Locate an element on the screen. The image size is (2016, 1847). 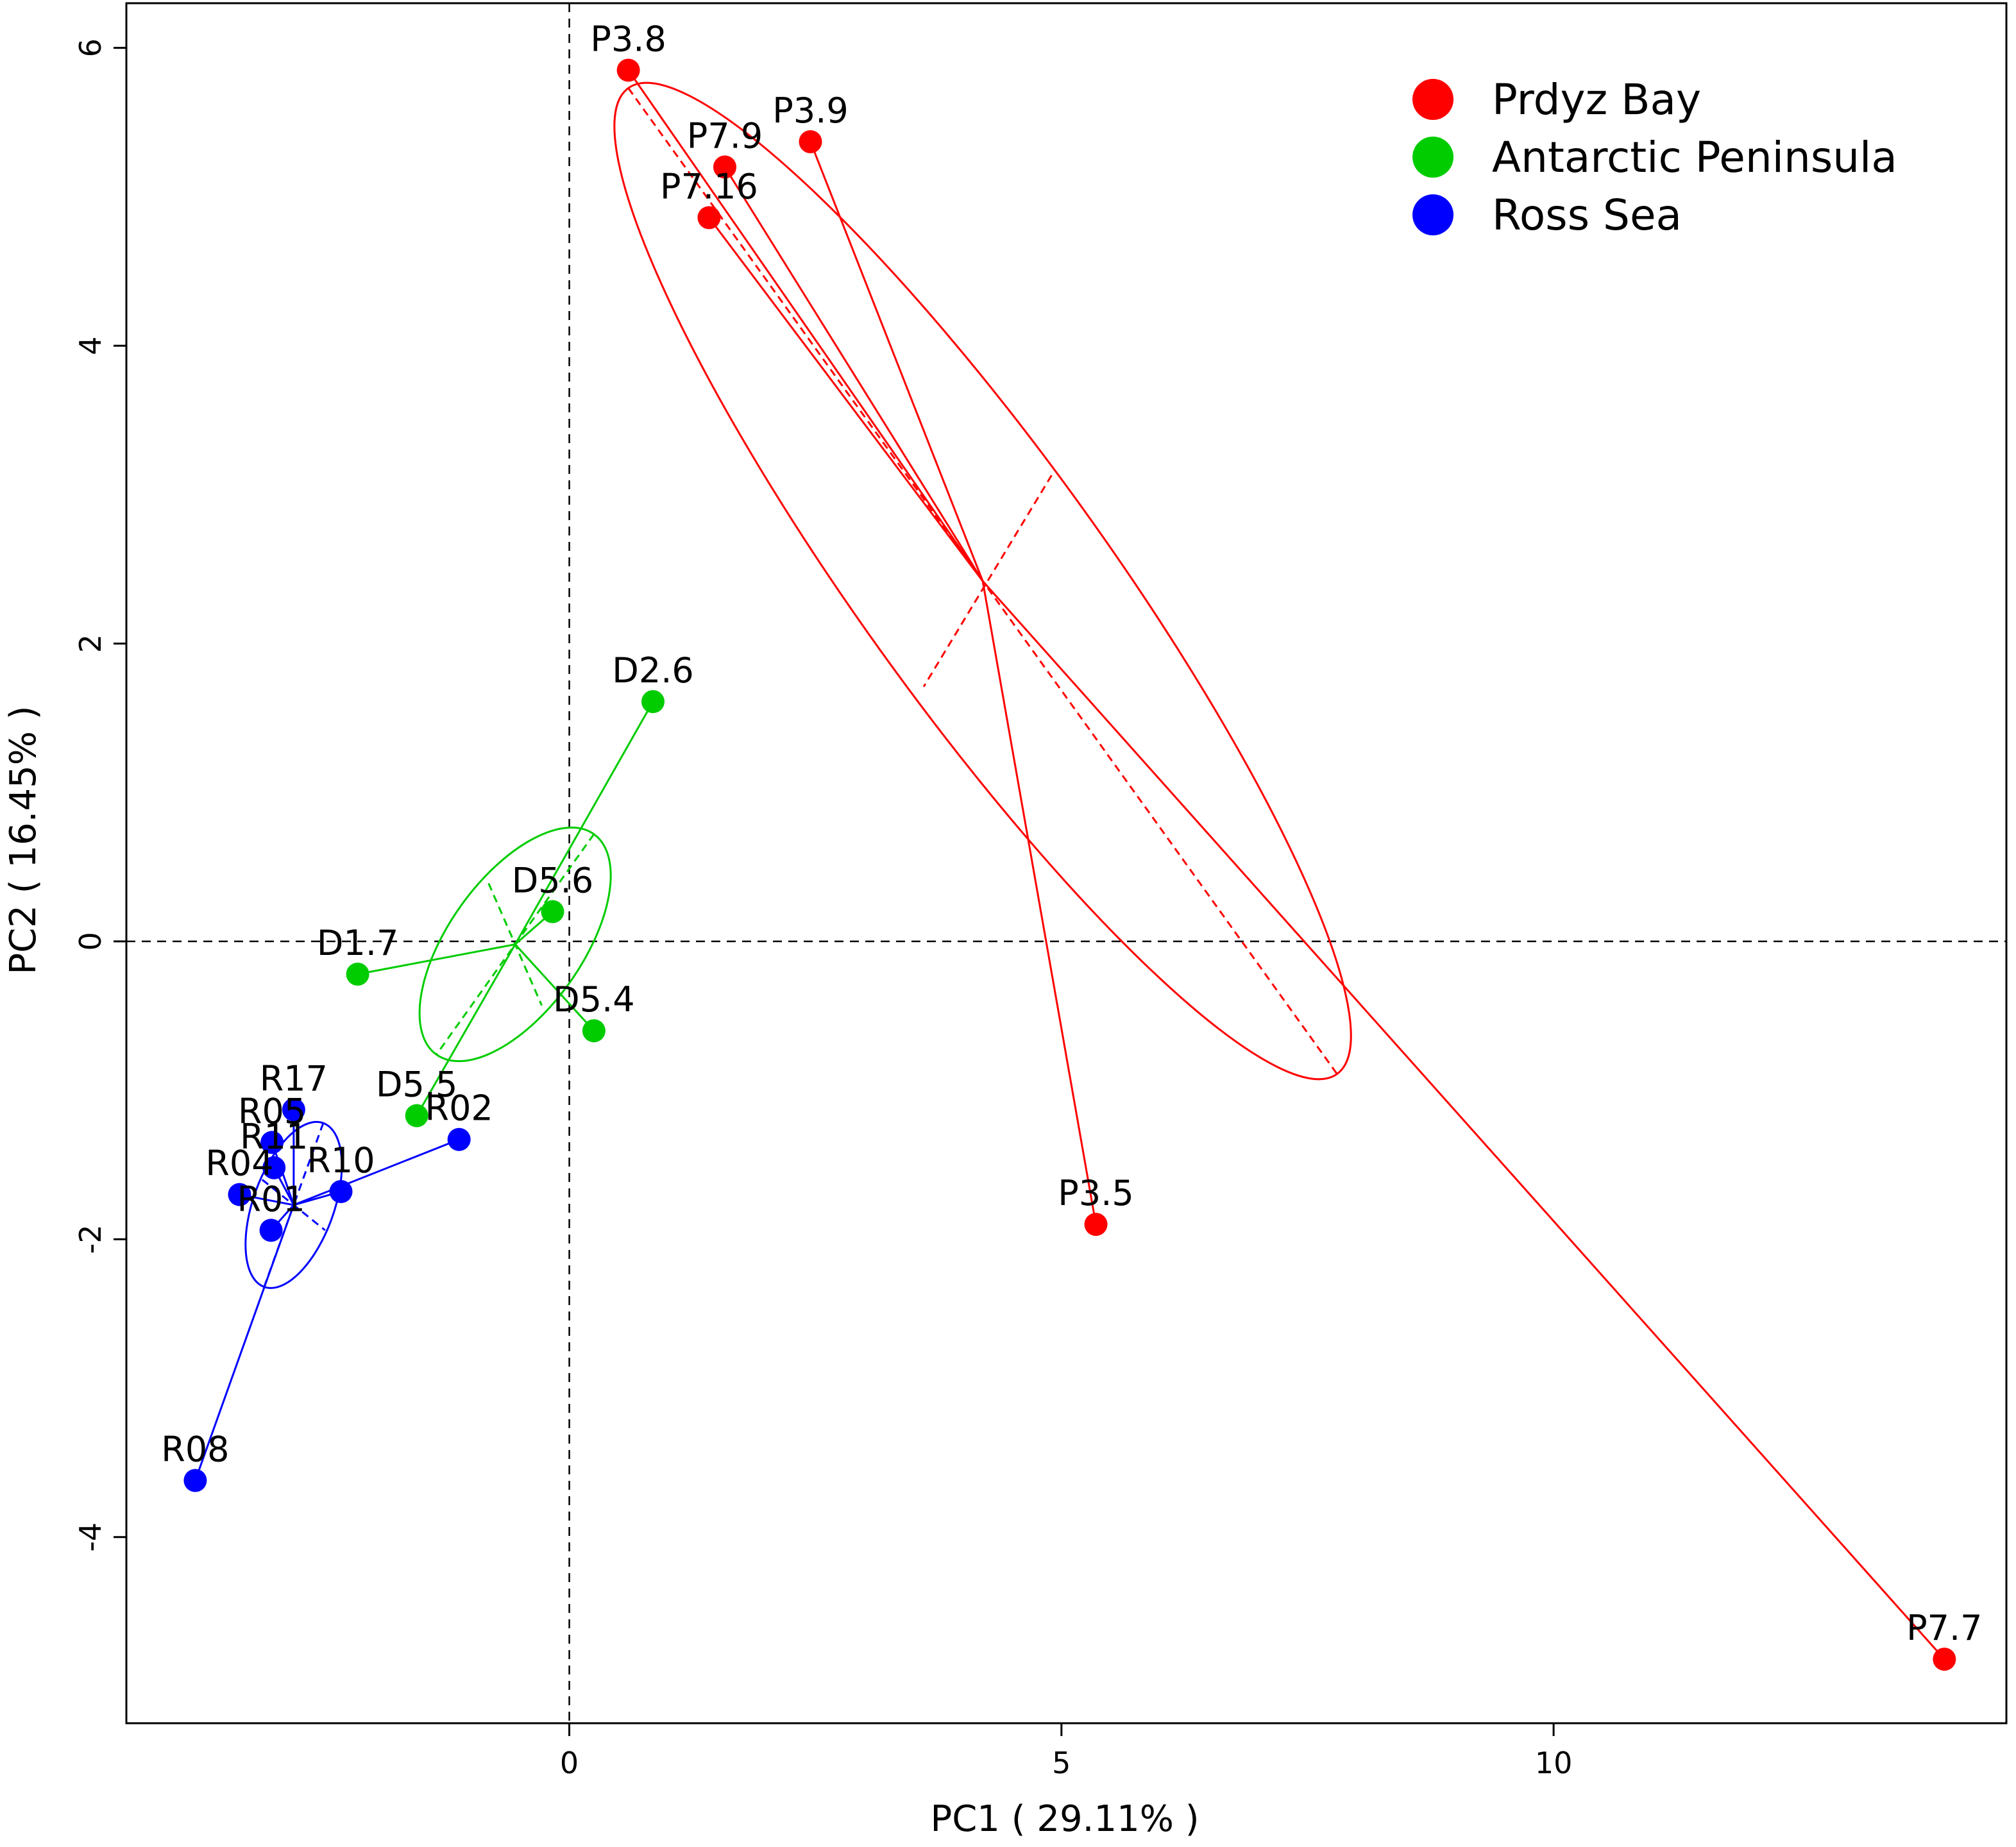
point-label-d5-4: D5.4 is located at coordinates (593, 999).